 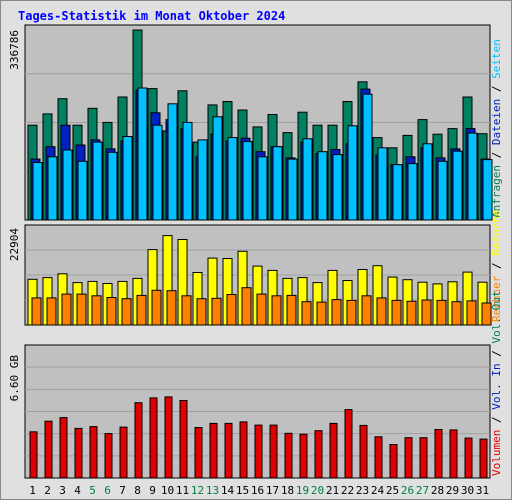 What do you see at coordinates (122, 490) in the screenshot?
I see `x-tick-label: 7` at bounding box center [122, 490].